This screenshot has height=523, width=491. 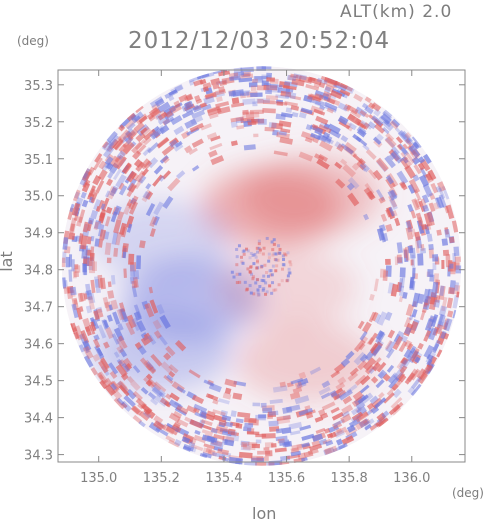 I want to click on y-tick-label-7: 35.0, so click(x=38, y=197).